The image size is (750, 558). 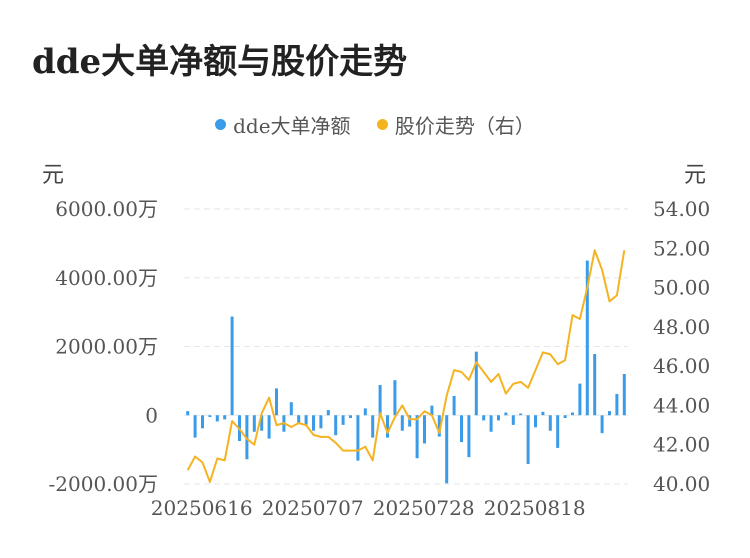 What do you see at coordinates (382, 124) in the screenshot?
I see `legend-dot-price` at bounding box center [382, 124].